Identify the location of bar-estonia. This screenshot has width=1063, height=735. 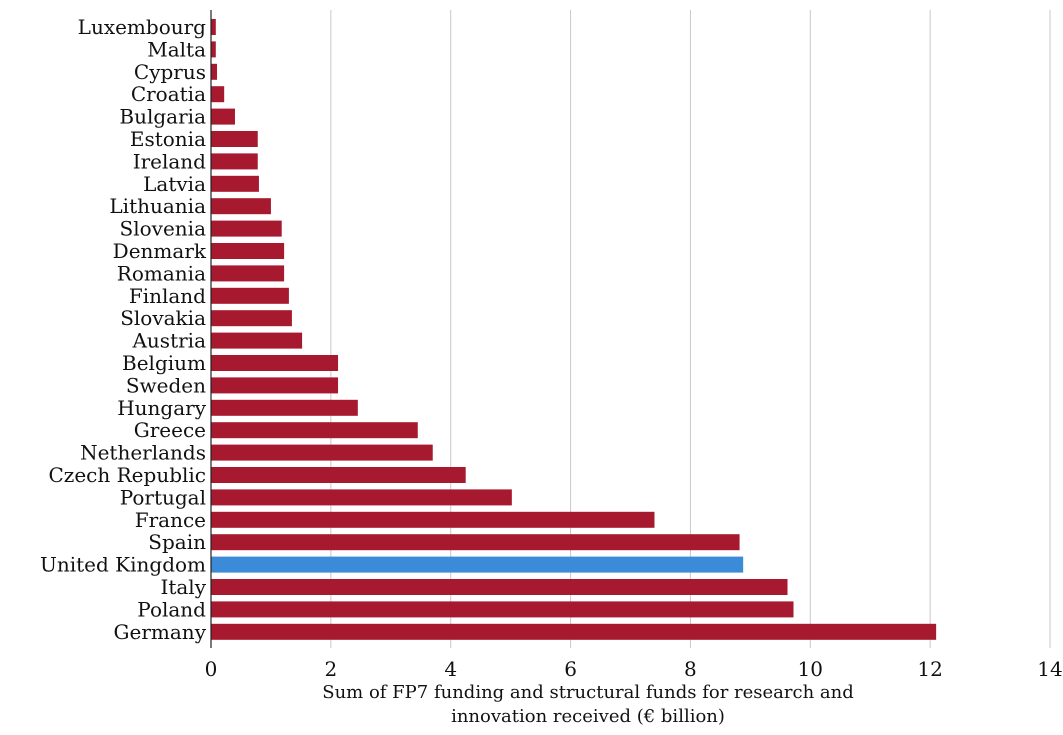
(234, 139).